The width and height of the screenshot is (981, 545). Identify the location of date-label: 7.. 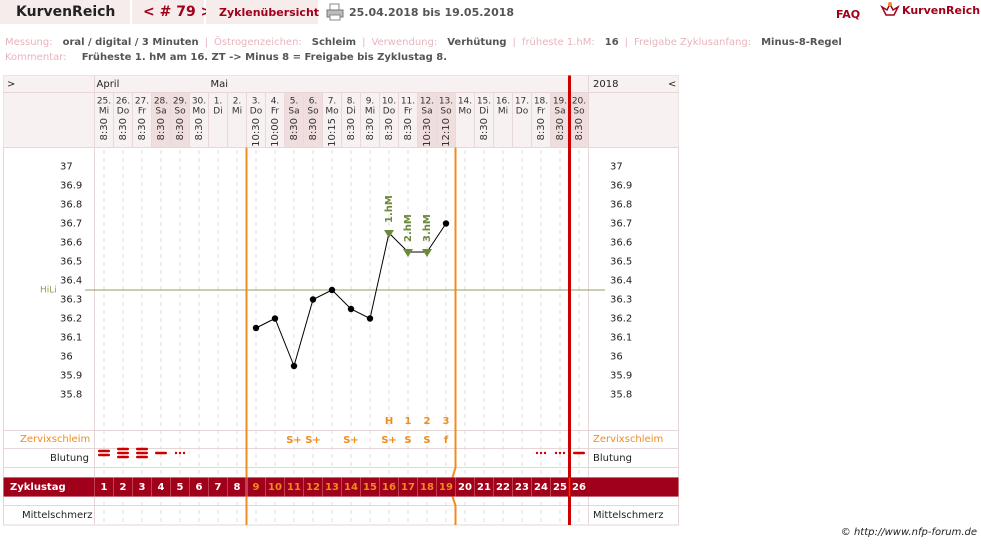
(332, 102).